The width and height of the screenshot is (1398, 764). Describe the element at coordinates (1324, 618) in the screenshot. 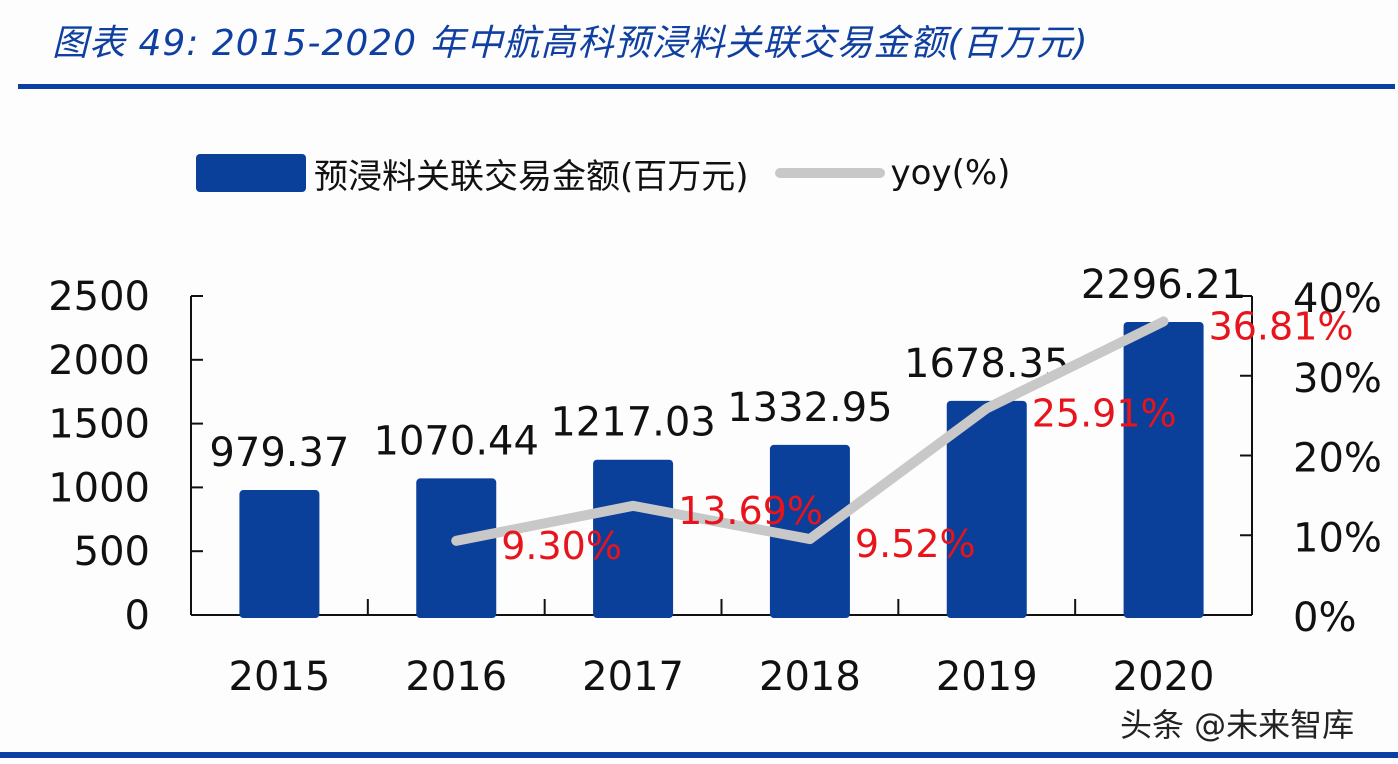

I see `right-axis-tick-label: 0%` at that location.